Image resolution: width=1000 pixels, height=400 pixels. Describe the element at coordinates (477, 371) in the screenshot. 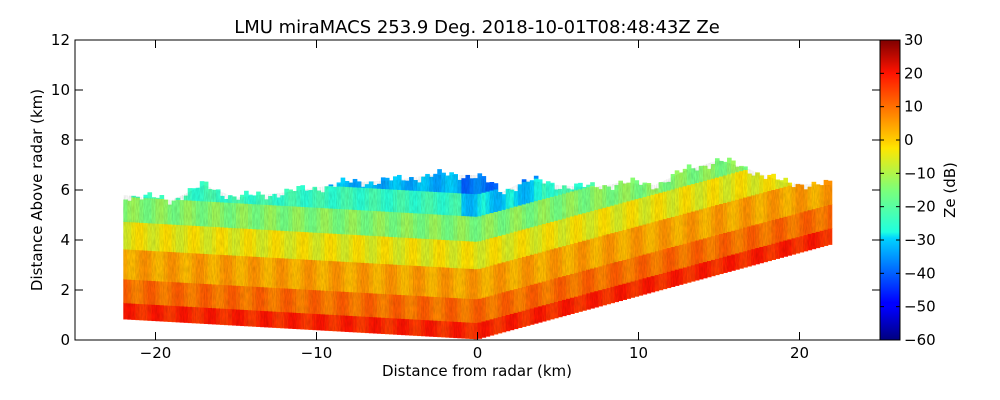

I see `x-axis-label: Distance from radar (km)` at that location.